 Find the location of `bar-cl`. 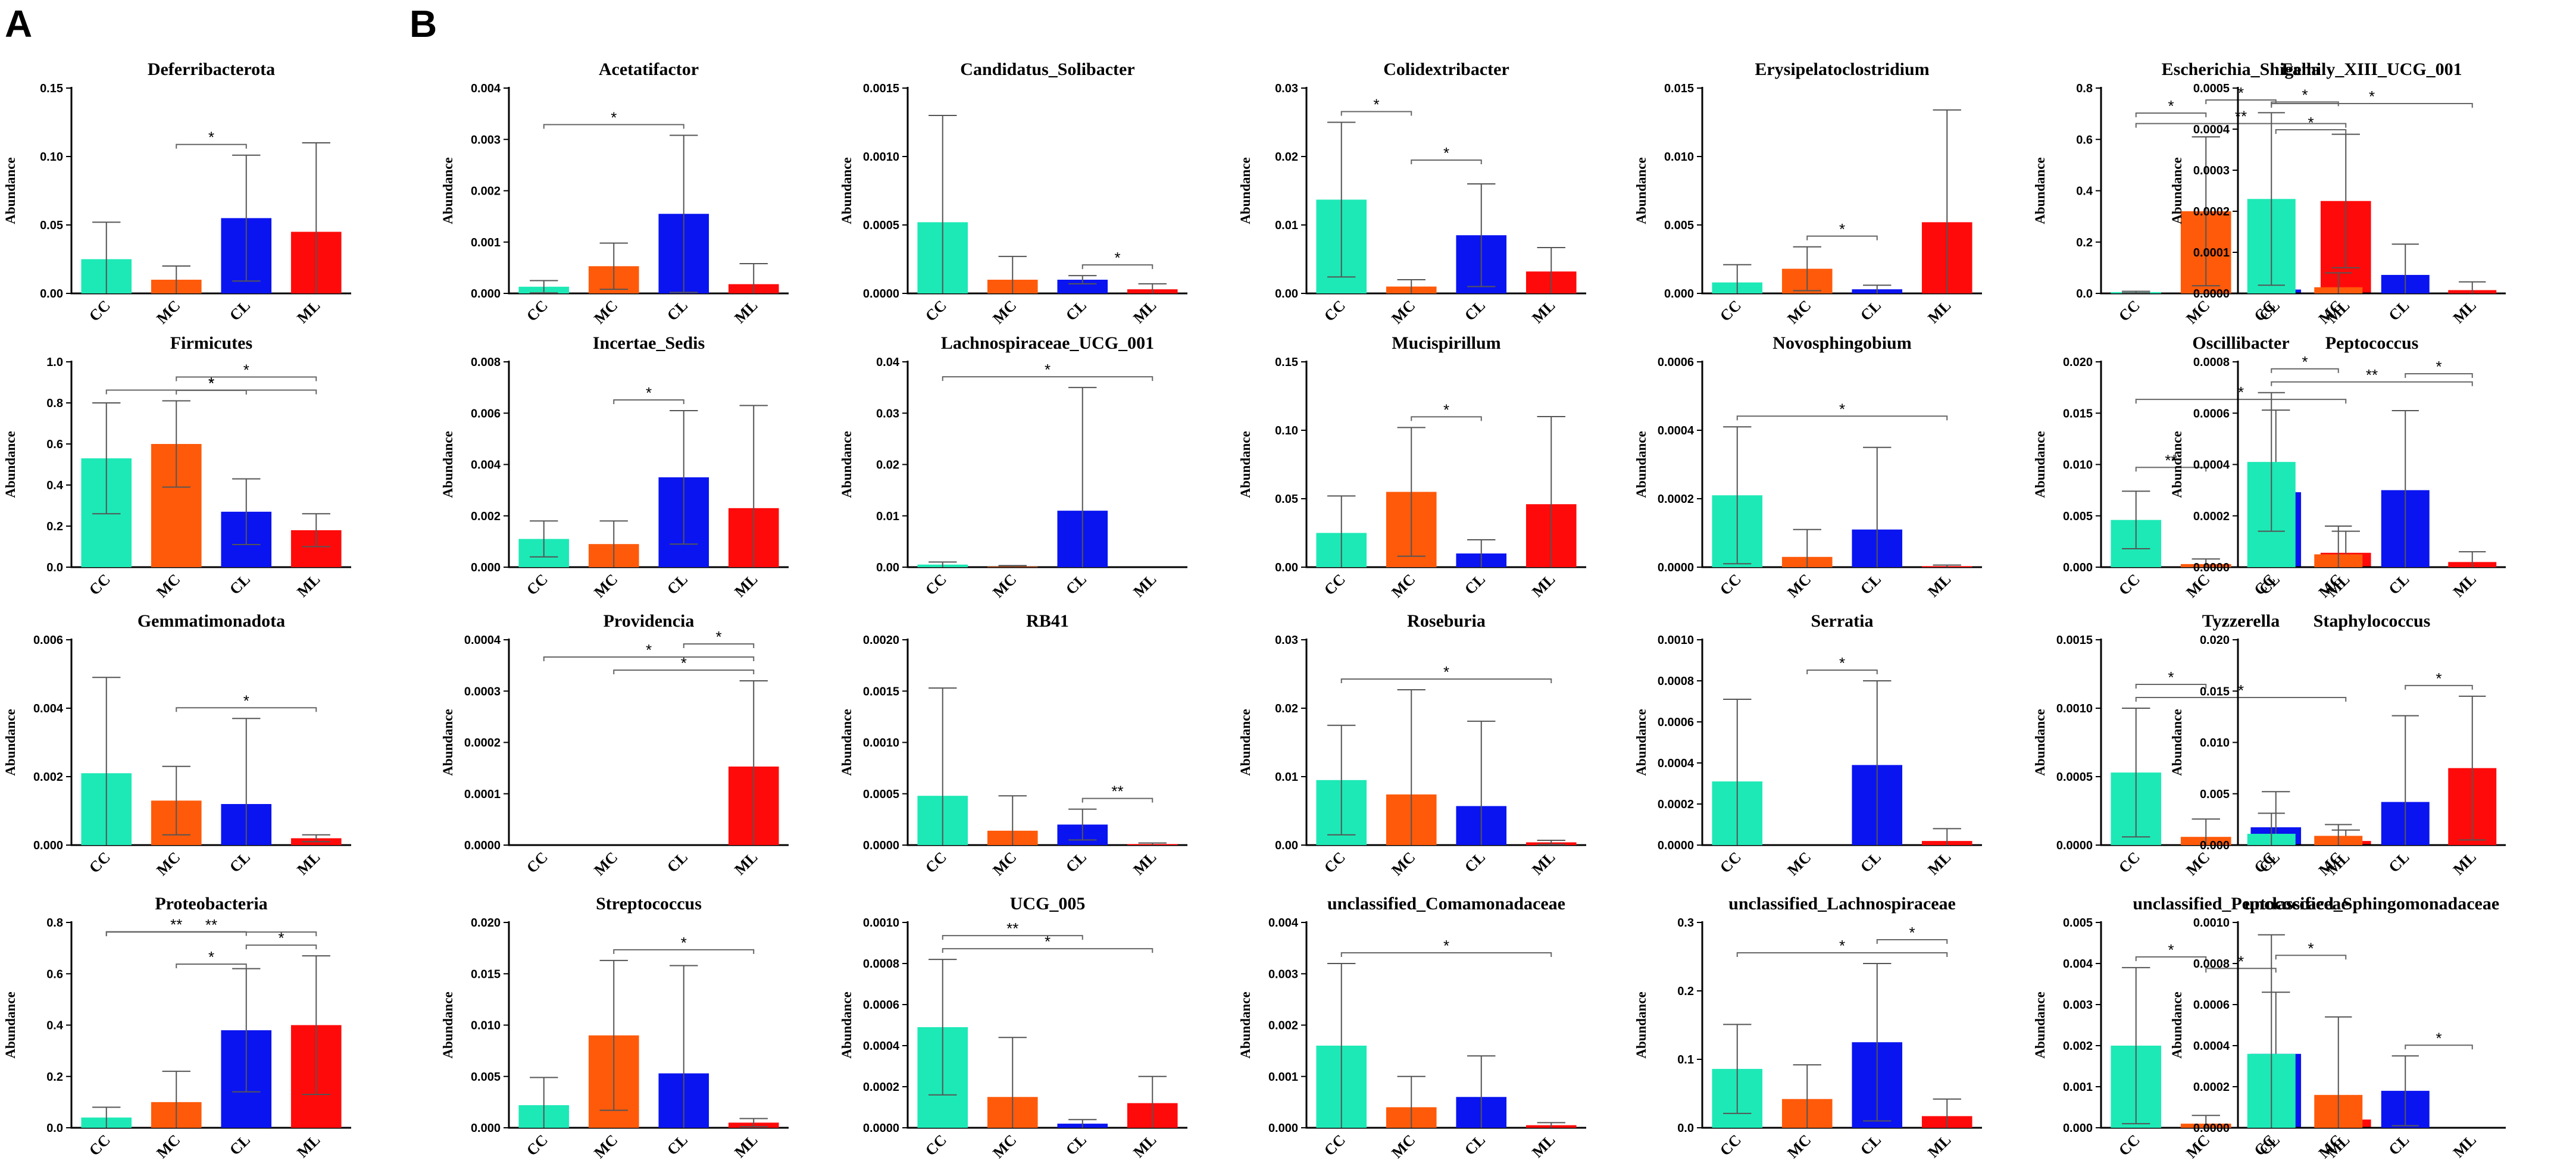

bar-cl is located at coordinates (1082, 286).